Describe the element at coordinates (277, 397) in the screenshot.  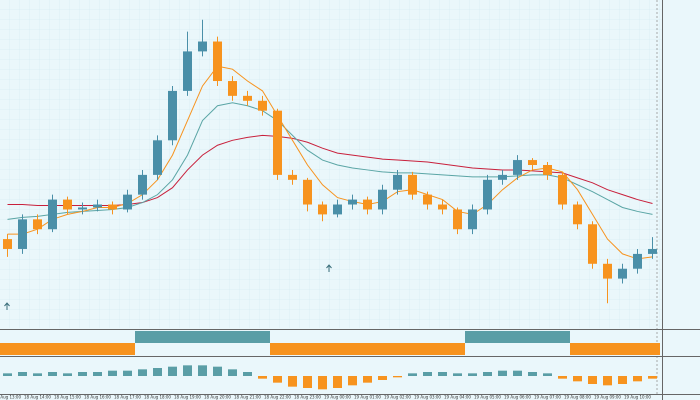
I see `x-tick-label: 18 Aug 22:00` at that location.